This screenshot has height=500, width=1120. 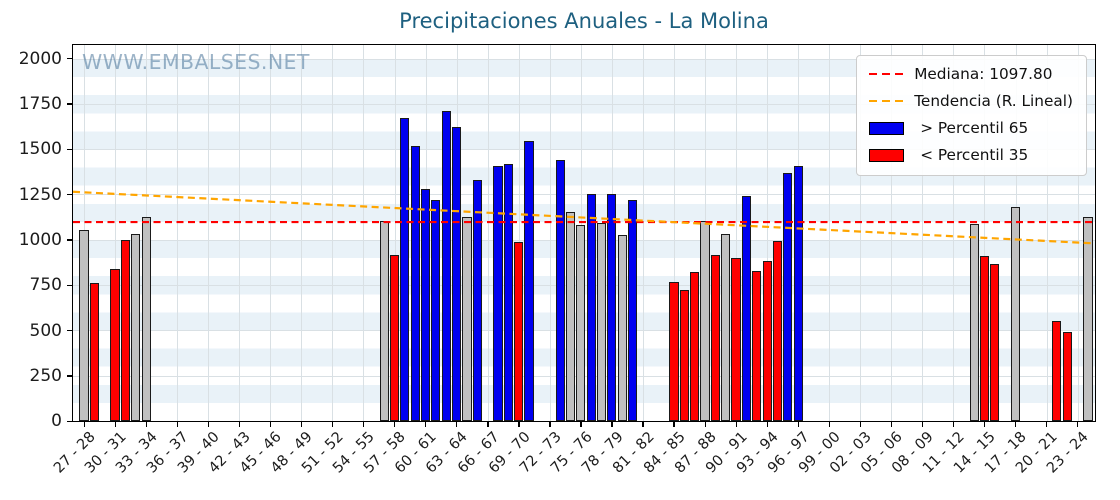 I want to click on percentil-65-swatch, so click(x=887, y=128).